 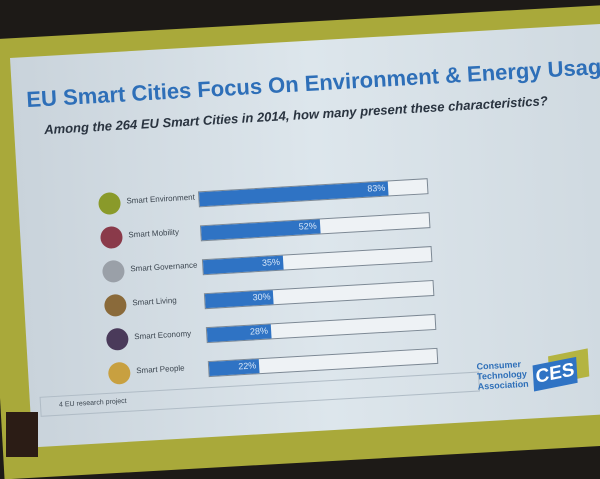 I want to click on logo-line: Association, so click(x=503, y=385).